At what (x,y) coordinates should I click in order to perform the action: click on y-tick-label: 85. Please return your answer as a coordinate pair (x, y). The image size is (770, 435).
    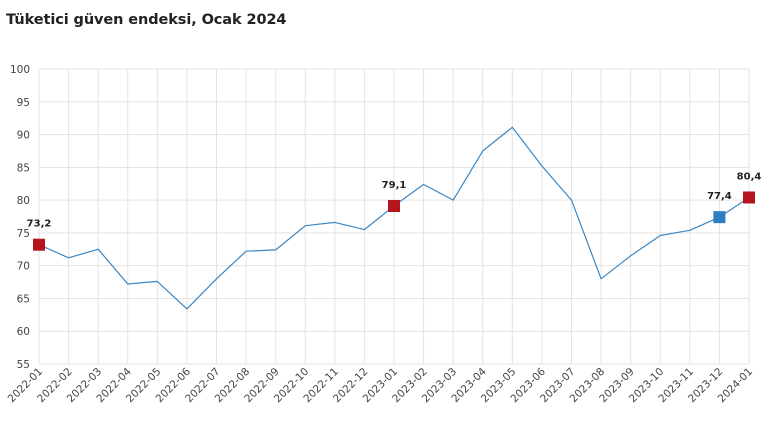
    Looking at the image, I should click on (23, 168).